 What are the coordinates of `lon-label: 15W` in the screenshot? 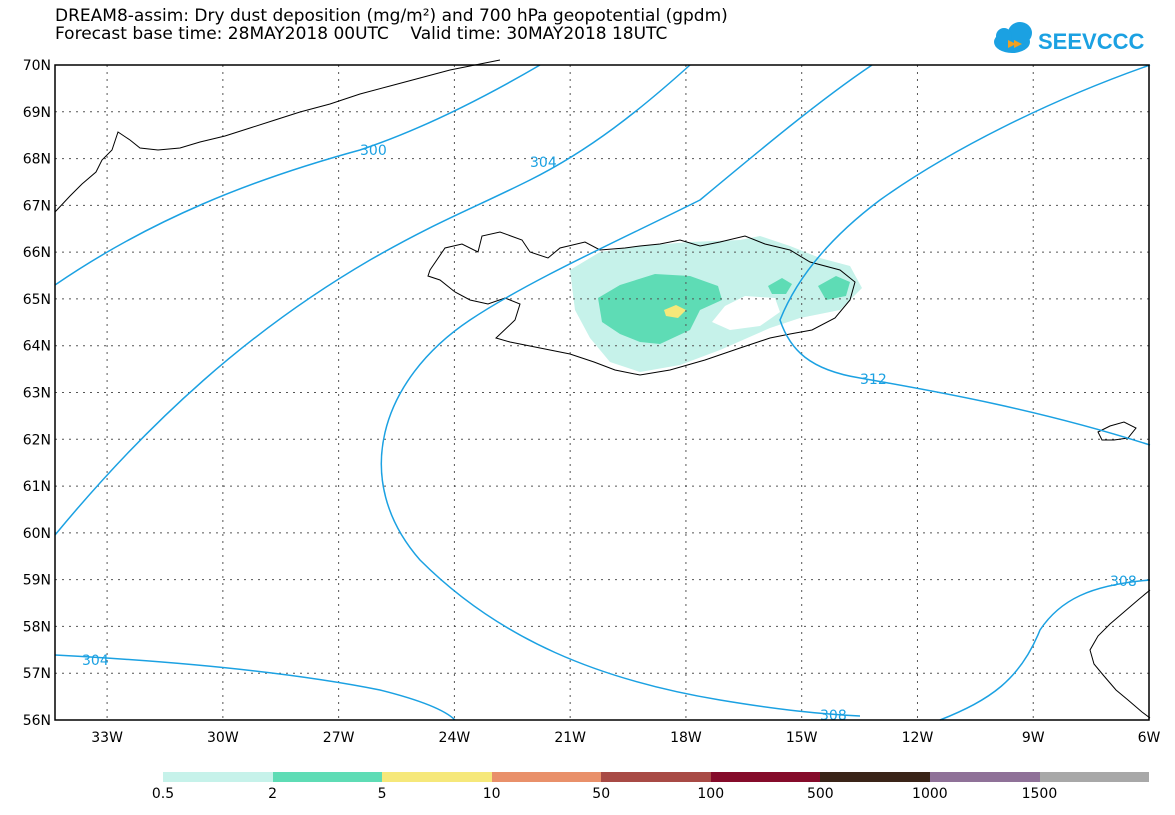 It's located at (802, 738).